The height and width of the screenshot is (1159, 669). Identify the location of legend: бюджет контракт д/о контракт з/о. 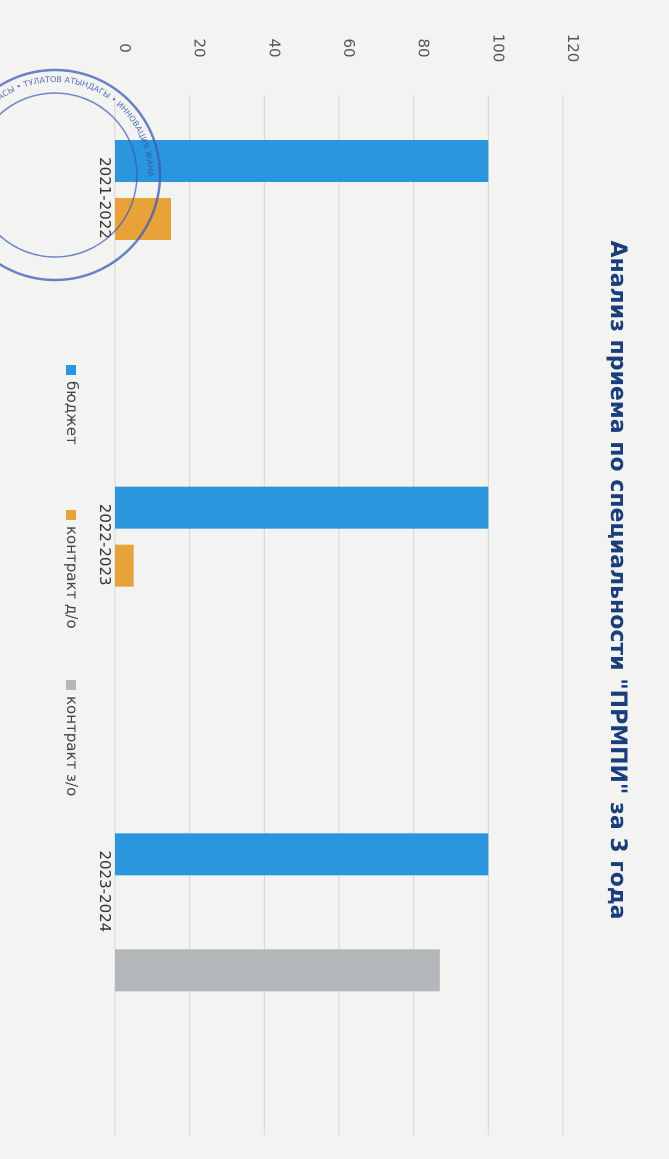
(72, 580).